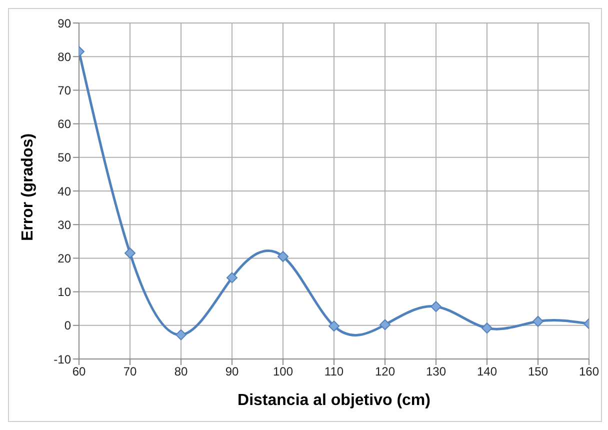 The image size is (608, 430). What do you see at coordinates (65, 292) in the screenshot?
I see `y-tick-label: 10` at bounding box center [65, 292].